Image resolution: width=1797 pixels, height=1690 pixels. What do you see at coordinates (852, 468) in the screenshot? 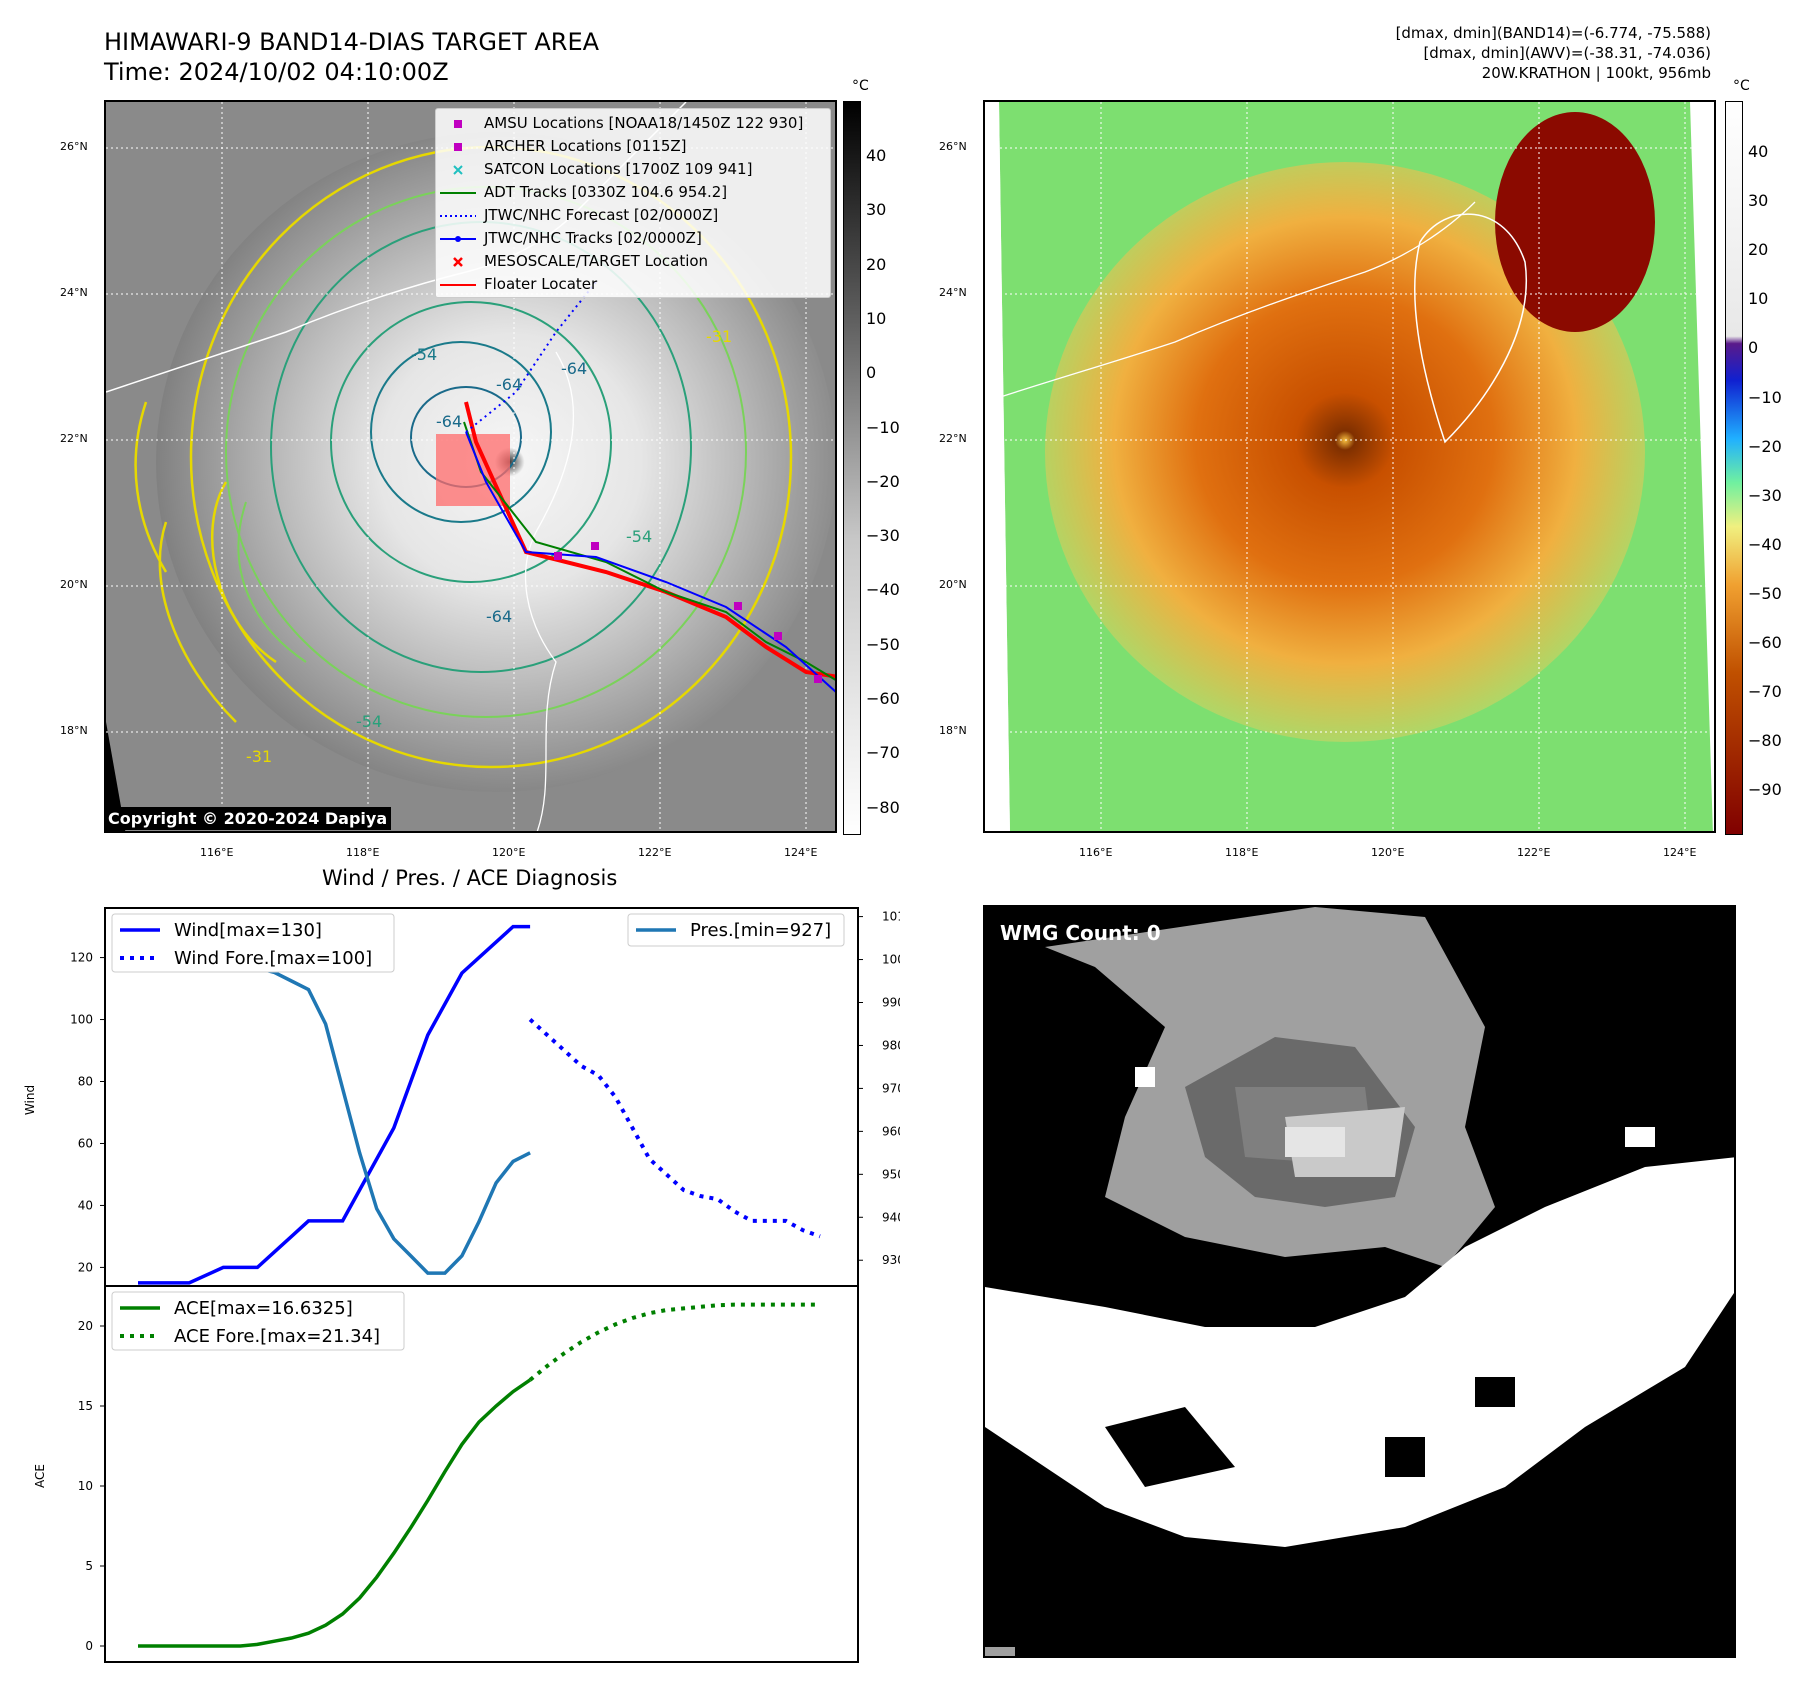
I see `colorbar-left` at bounding box center [852, 468].